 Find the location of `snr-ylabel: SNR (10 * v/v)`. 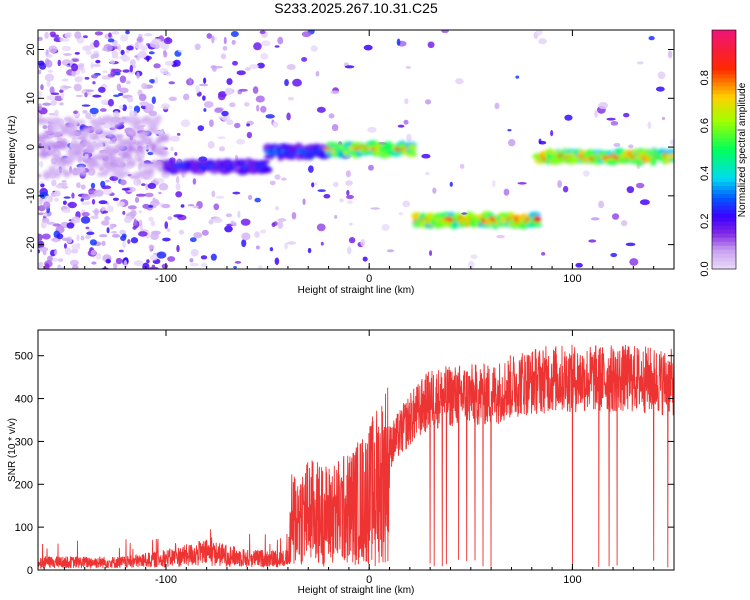

snr-ylabel: SNR (10 * v/v) is located at coordinates (12, 450).